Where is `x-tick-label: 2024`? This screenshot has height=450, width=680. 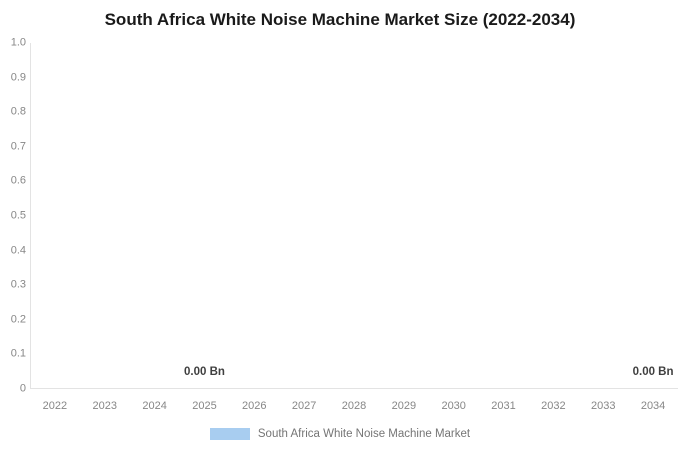
x-tick-label: 2024 is located at coordinates (154, 406).